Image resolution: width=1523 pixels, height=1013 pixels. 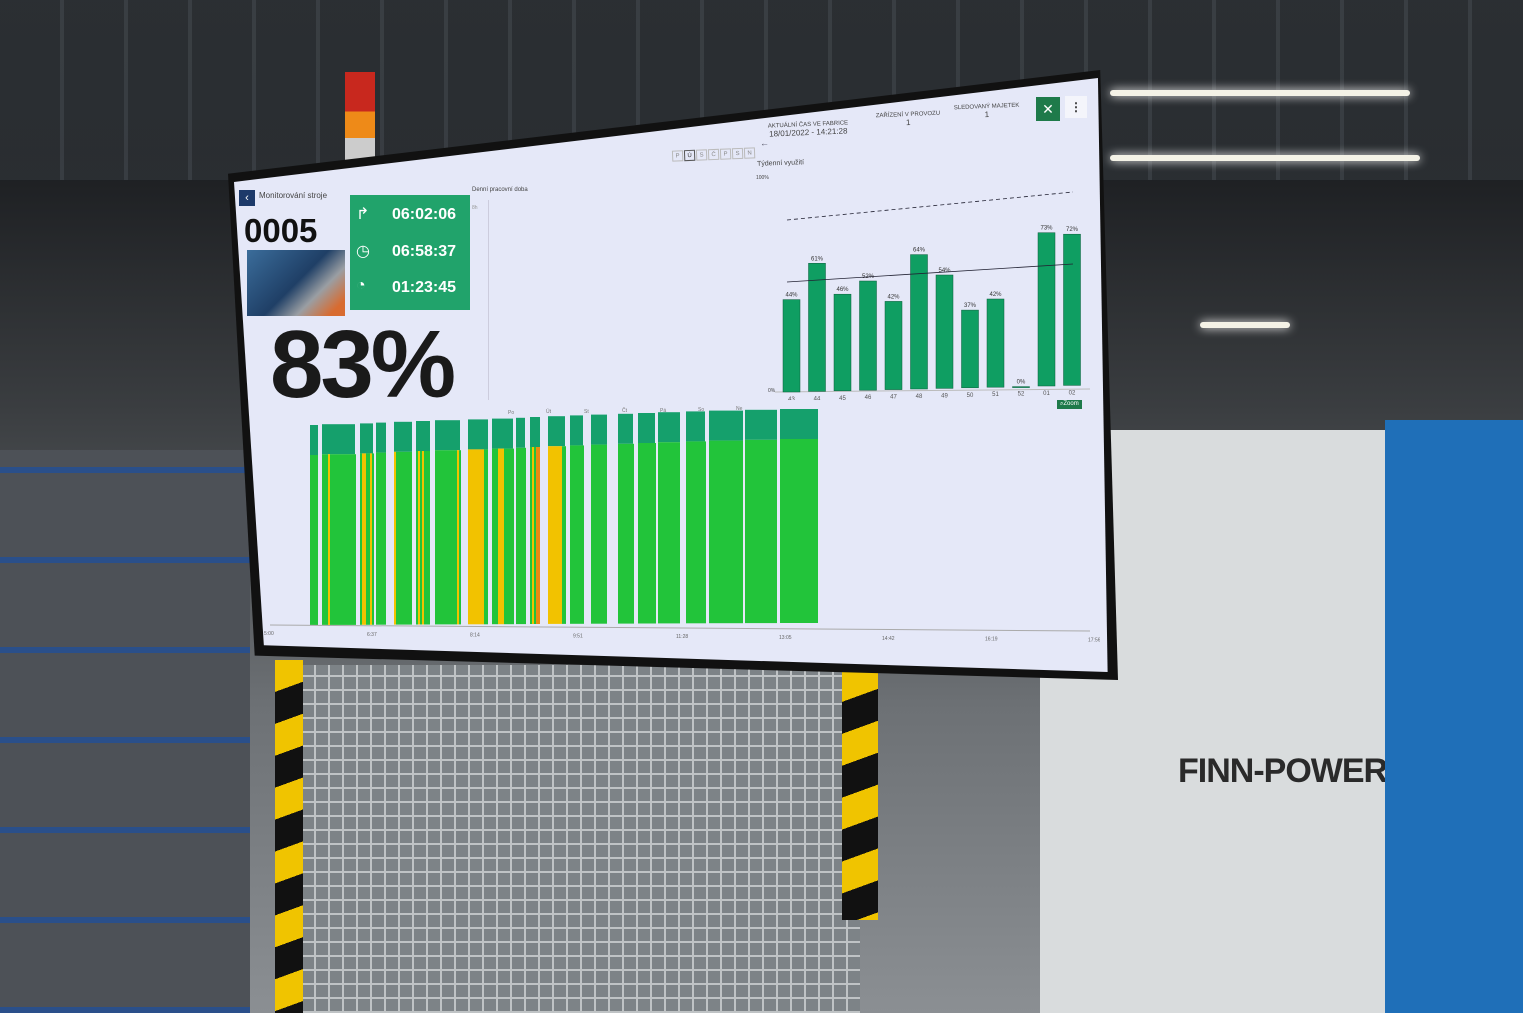 What do you see at coordinates (1021, 383) in the screenshot?
I see `bar-value-label: 0%` at bounding box center [1021, 383].